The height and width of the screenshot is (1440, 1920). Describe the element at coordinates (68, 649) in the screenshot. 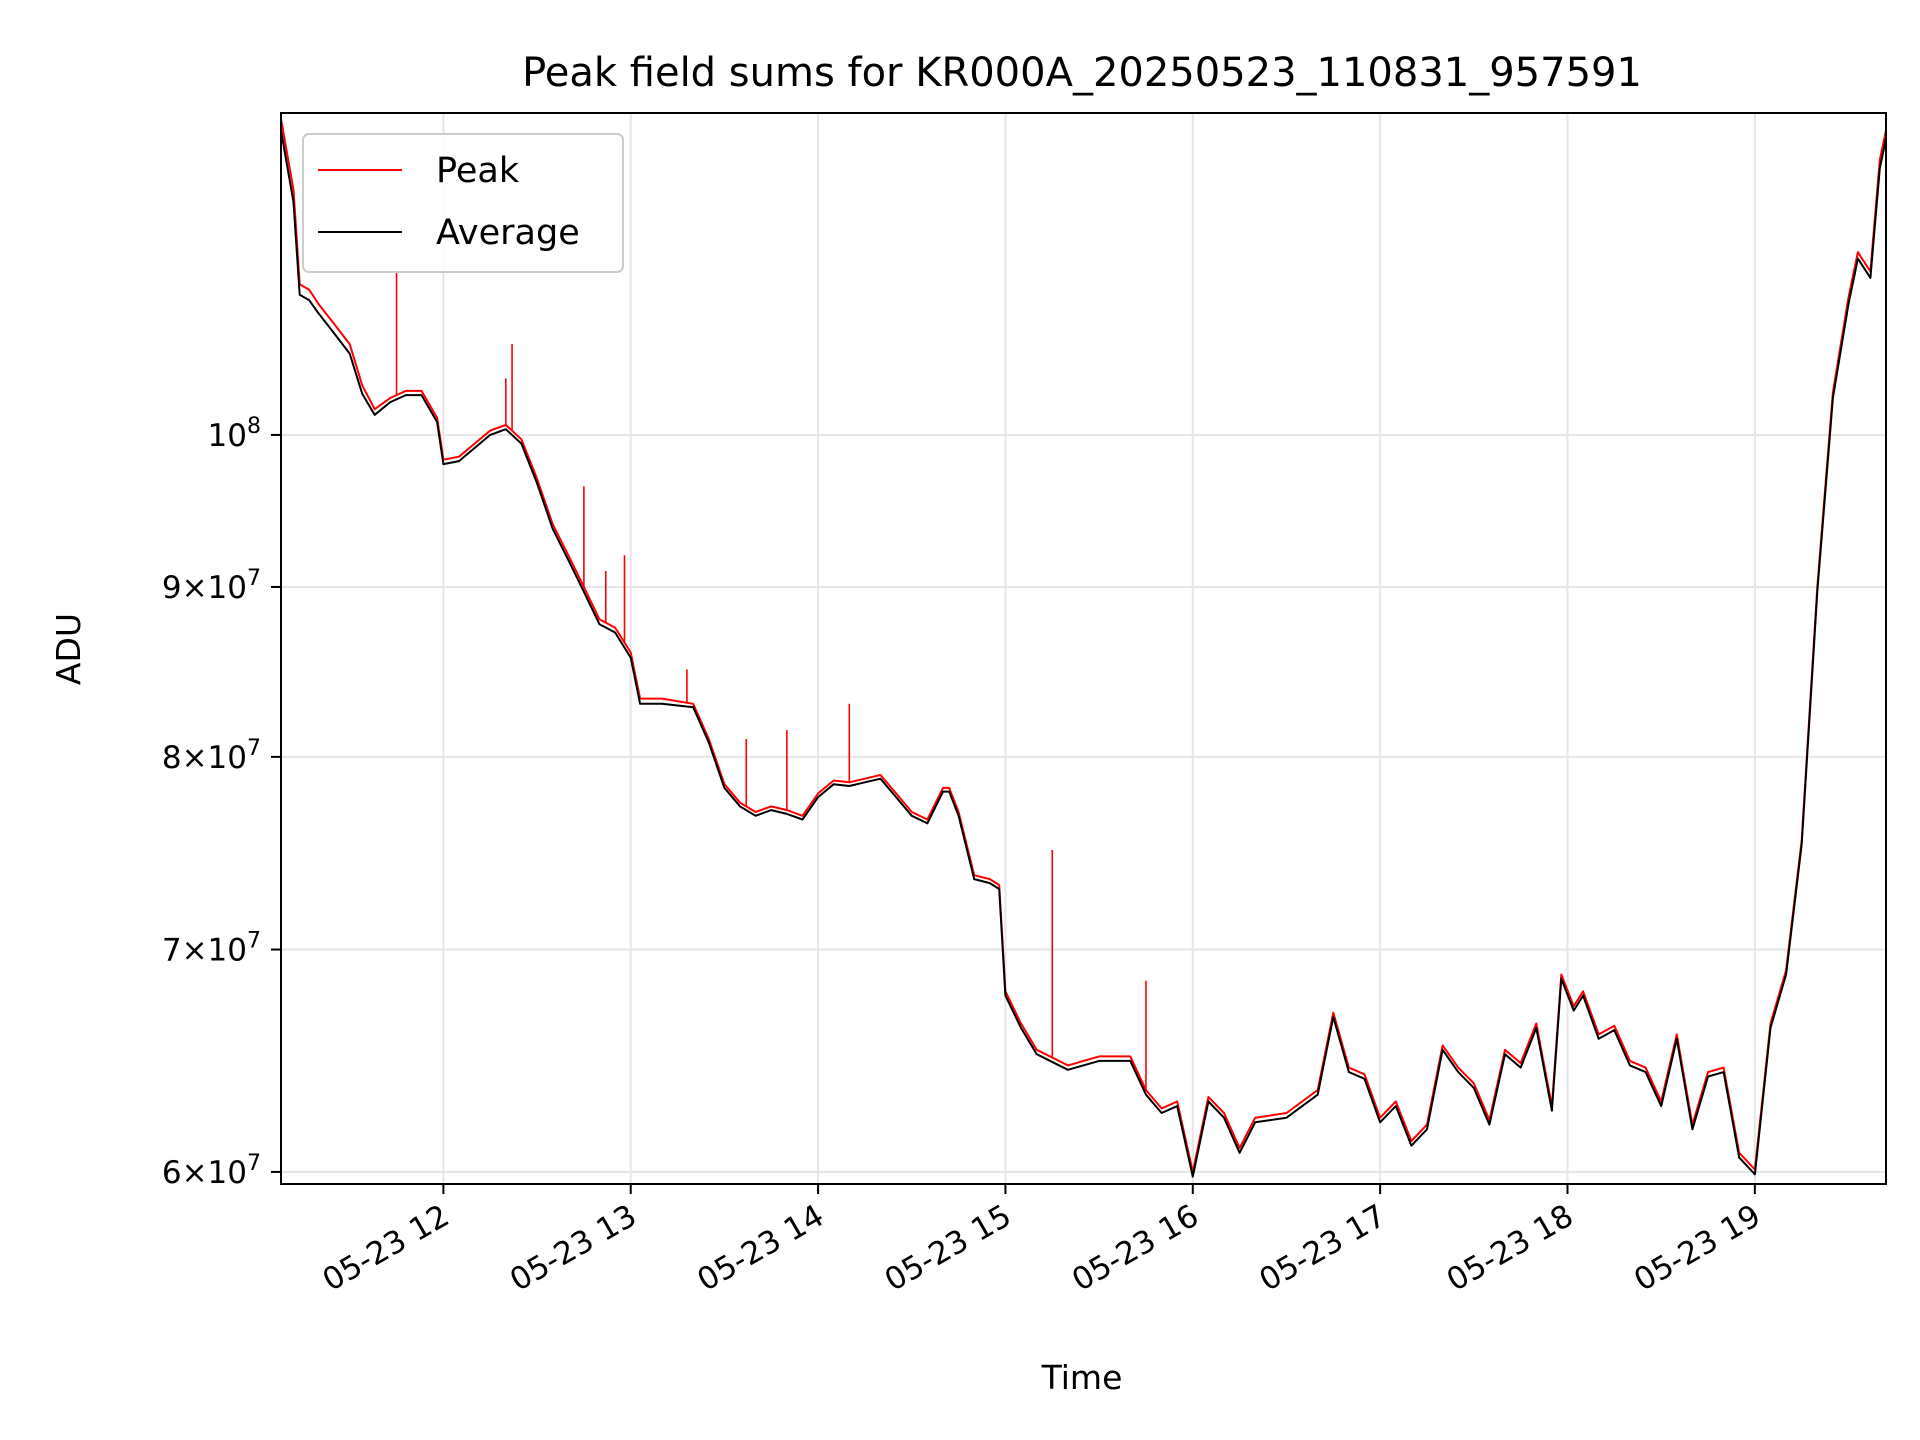

I see `y-axis-title: ADU` at that location.